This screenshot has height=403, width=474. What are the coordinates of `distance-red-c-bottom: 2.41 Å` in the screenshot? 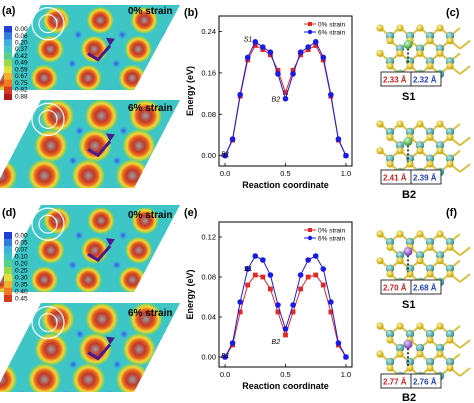 It's located at (395, 178).